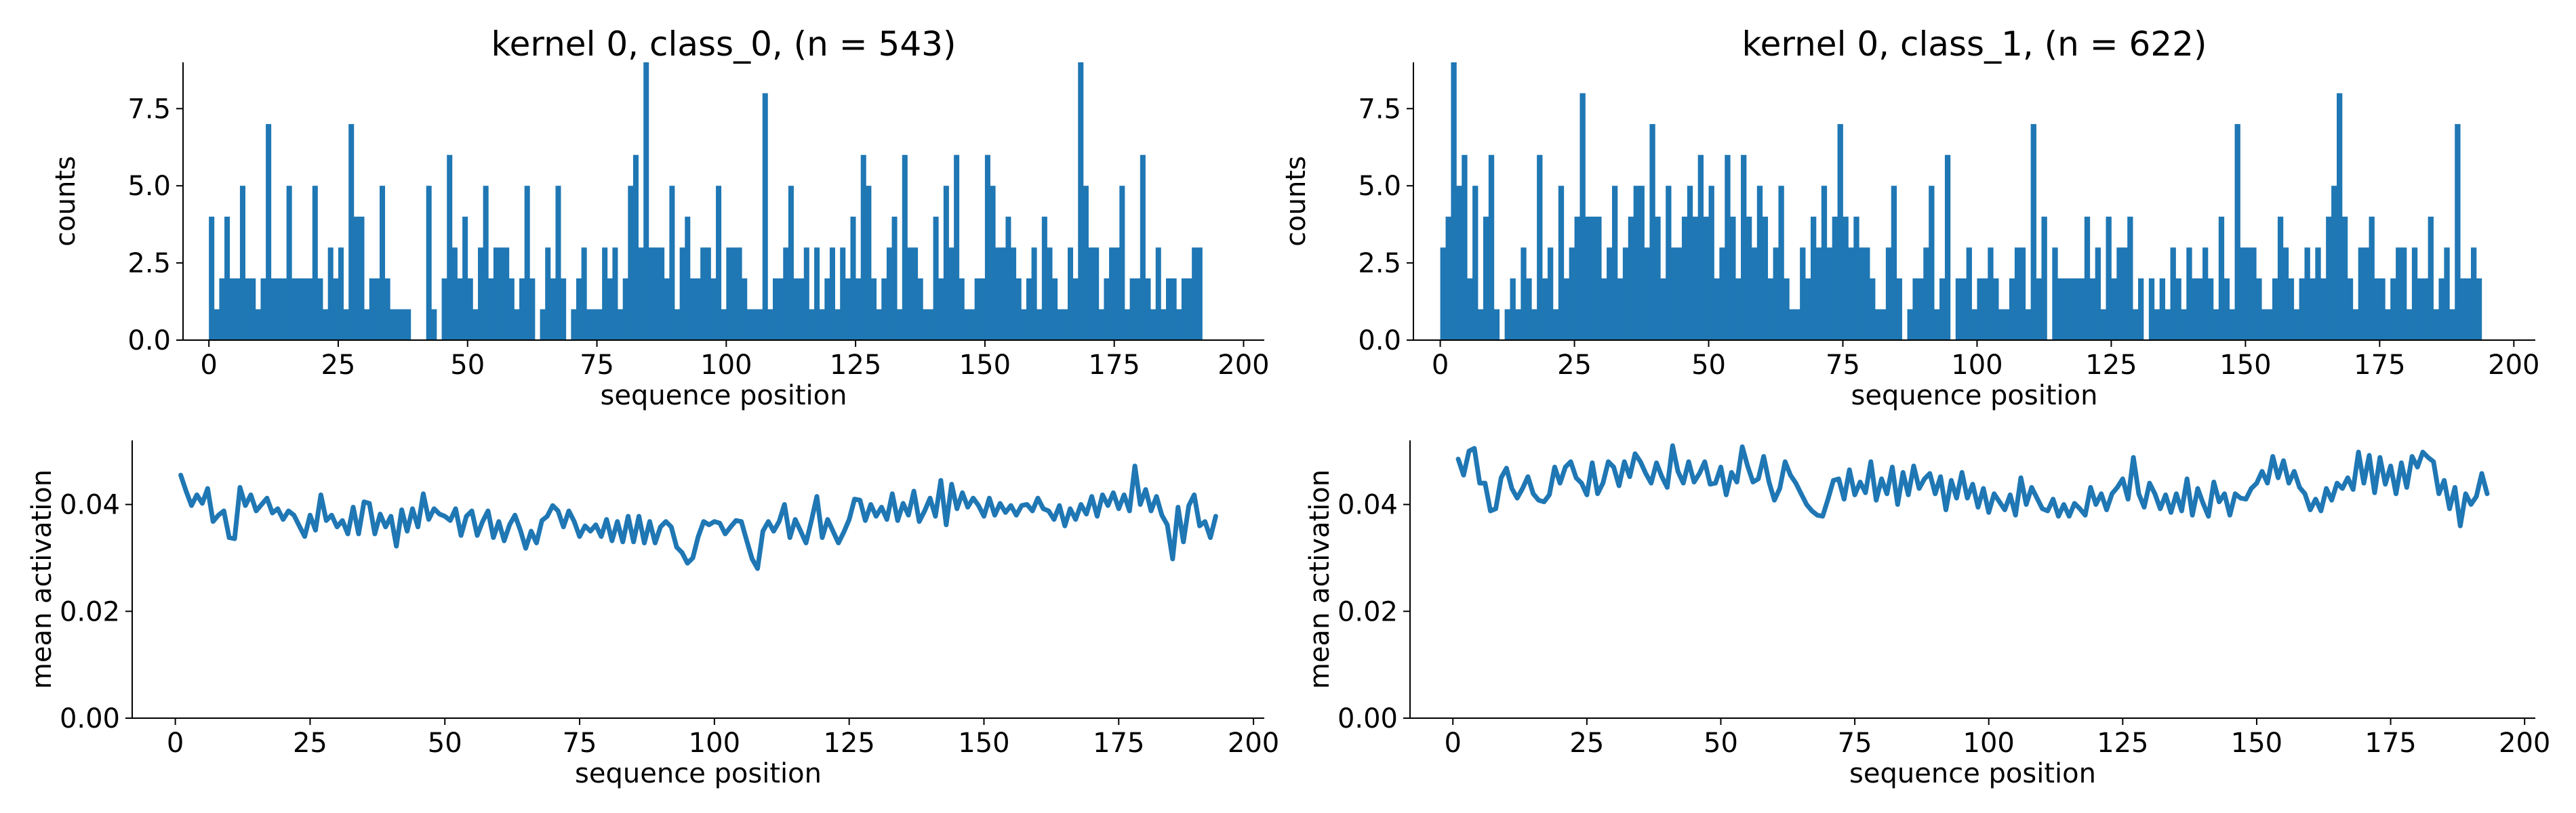 This screenshot has height=813, width=2576. Describe the element at coordinates (1379, 186) in the screenshot. I see `histogram-panel-class-1-y-tick-label: 5.0` at that location.